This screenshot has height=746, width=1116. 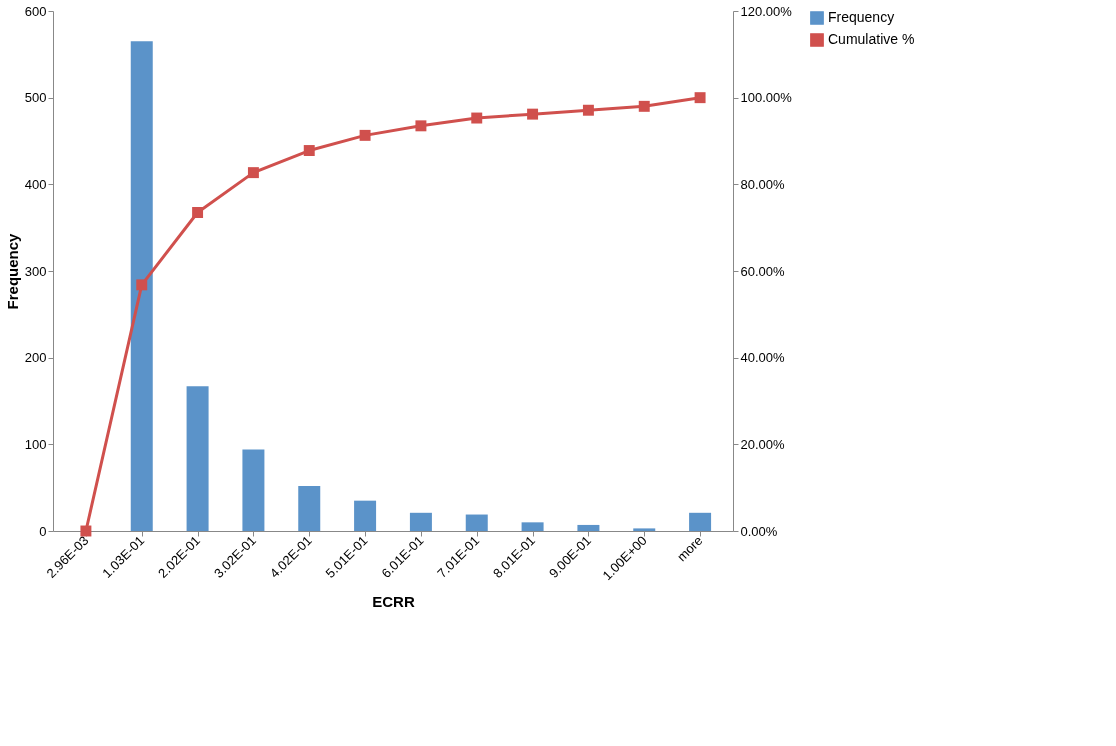 I want to click on y2-tick-label: 0.00%, so click(x=759, y=531).